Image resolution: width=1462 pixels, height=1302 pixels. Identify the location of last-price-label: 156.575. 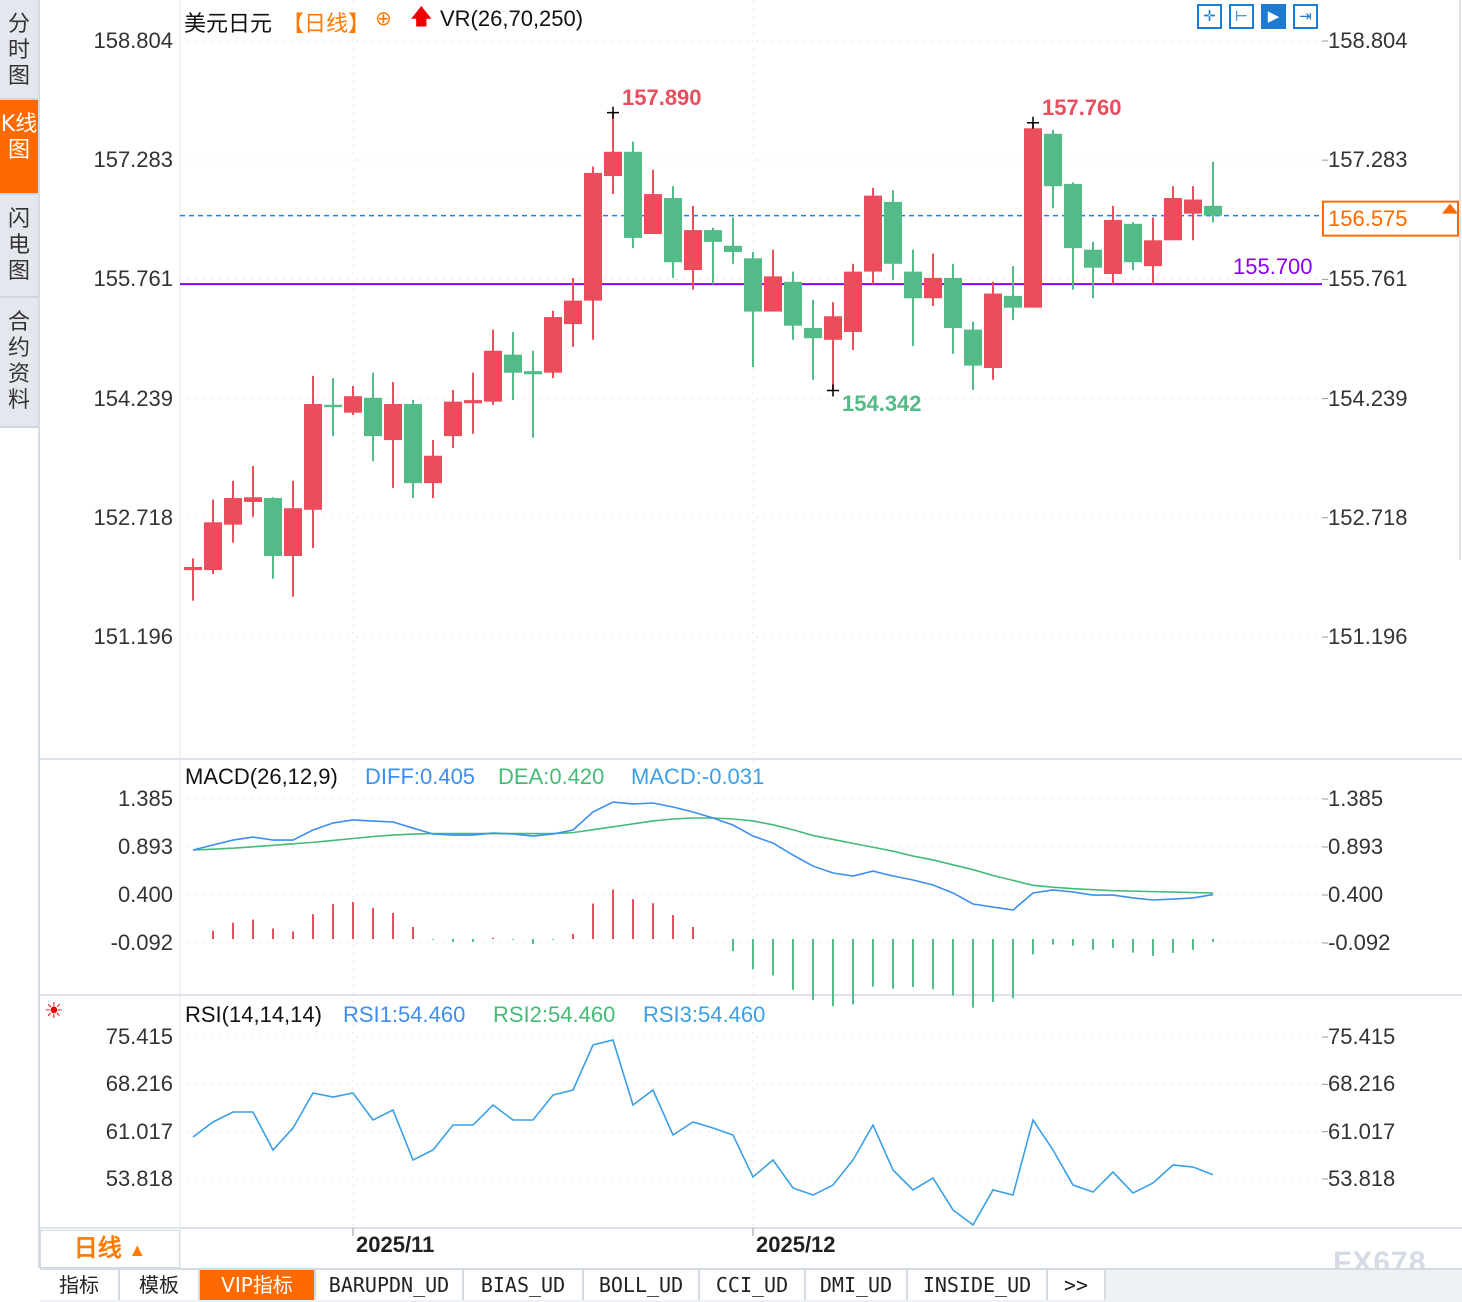
(1368, 218).